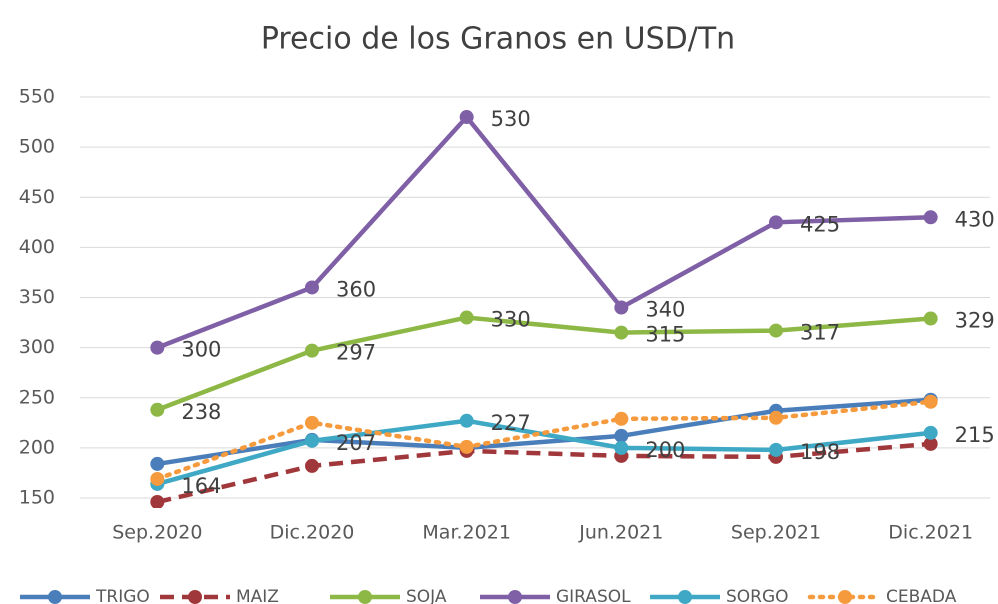 This screenshot has width=998, height=604. Describe the element at coordinates (356, 443) in the screenshot. I see `data-label: 207` at that location.